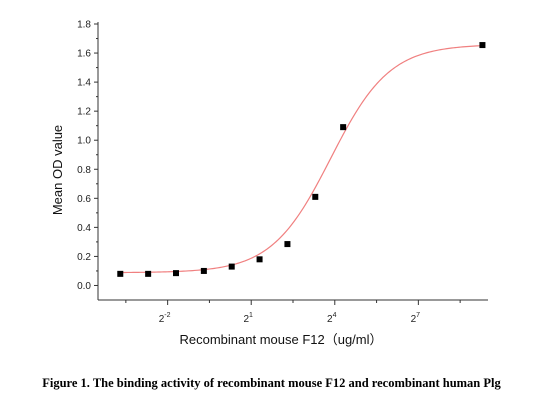  What do you see at coordinates (332, 318) in the screenshot?
I see `x-tick-label: 24` at bounding box center [332, 318].